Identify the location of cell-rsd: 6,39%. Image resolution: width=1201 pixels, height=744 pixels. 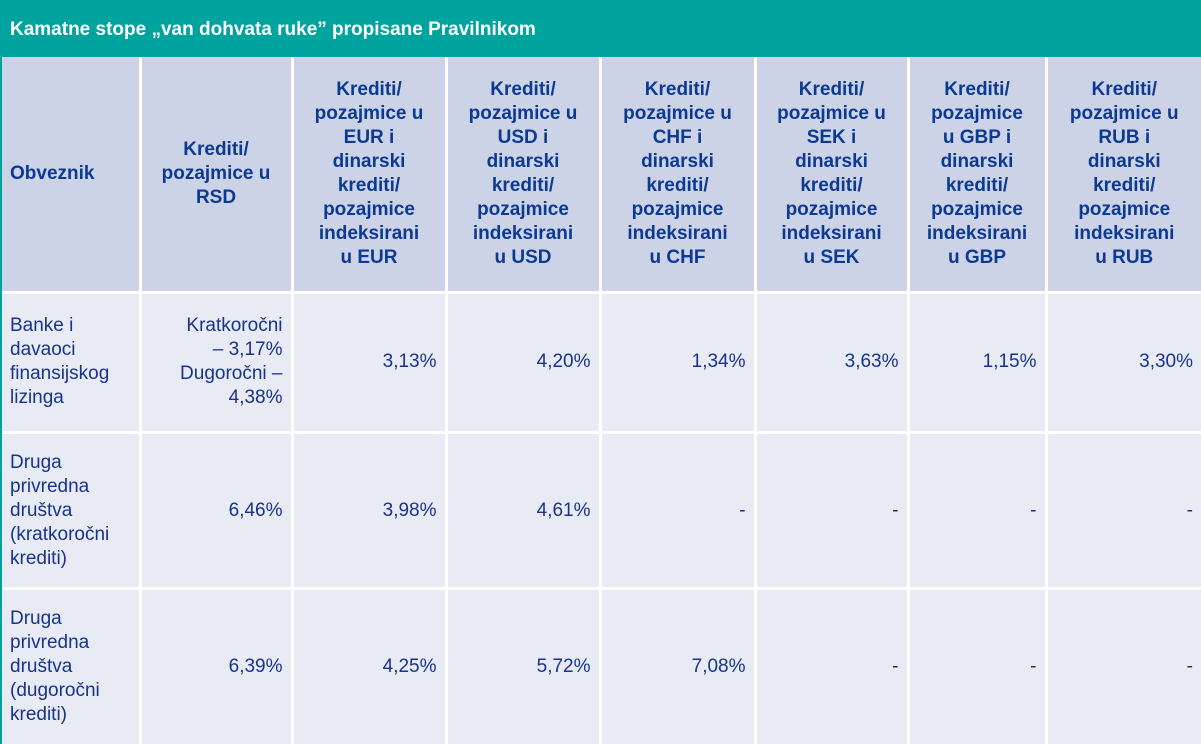
(216, 665).